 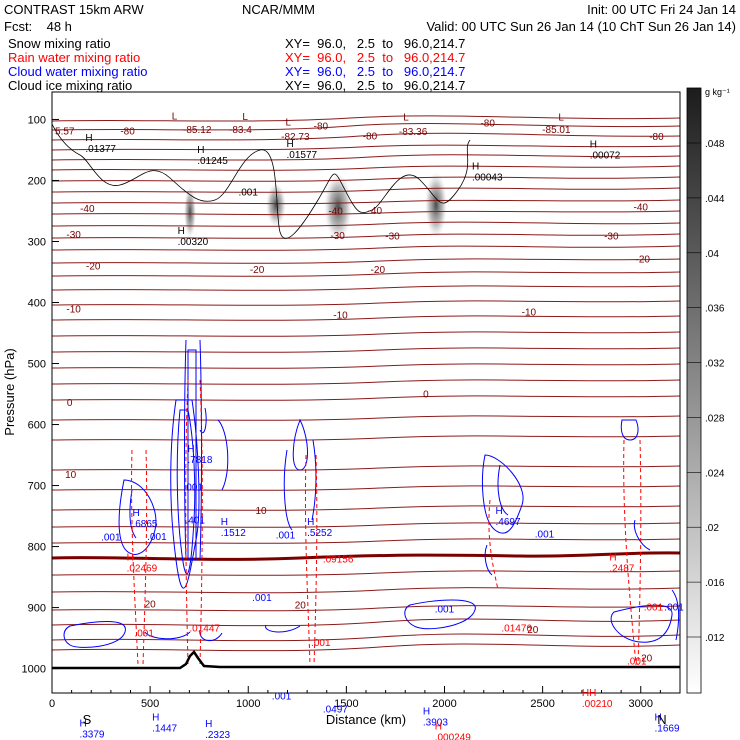 I want to click on freezing-level-contour, so click(x=366, y=556).